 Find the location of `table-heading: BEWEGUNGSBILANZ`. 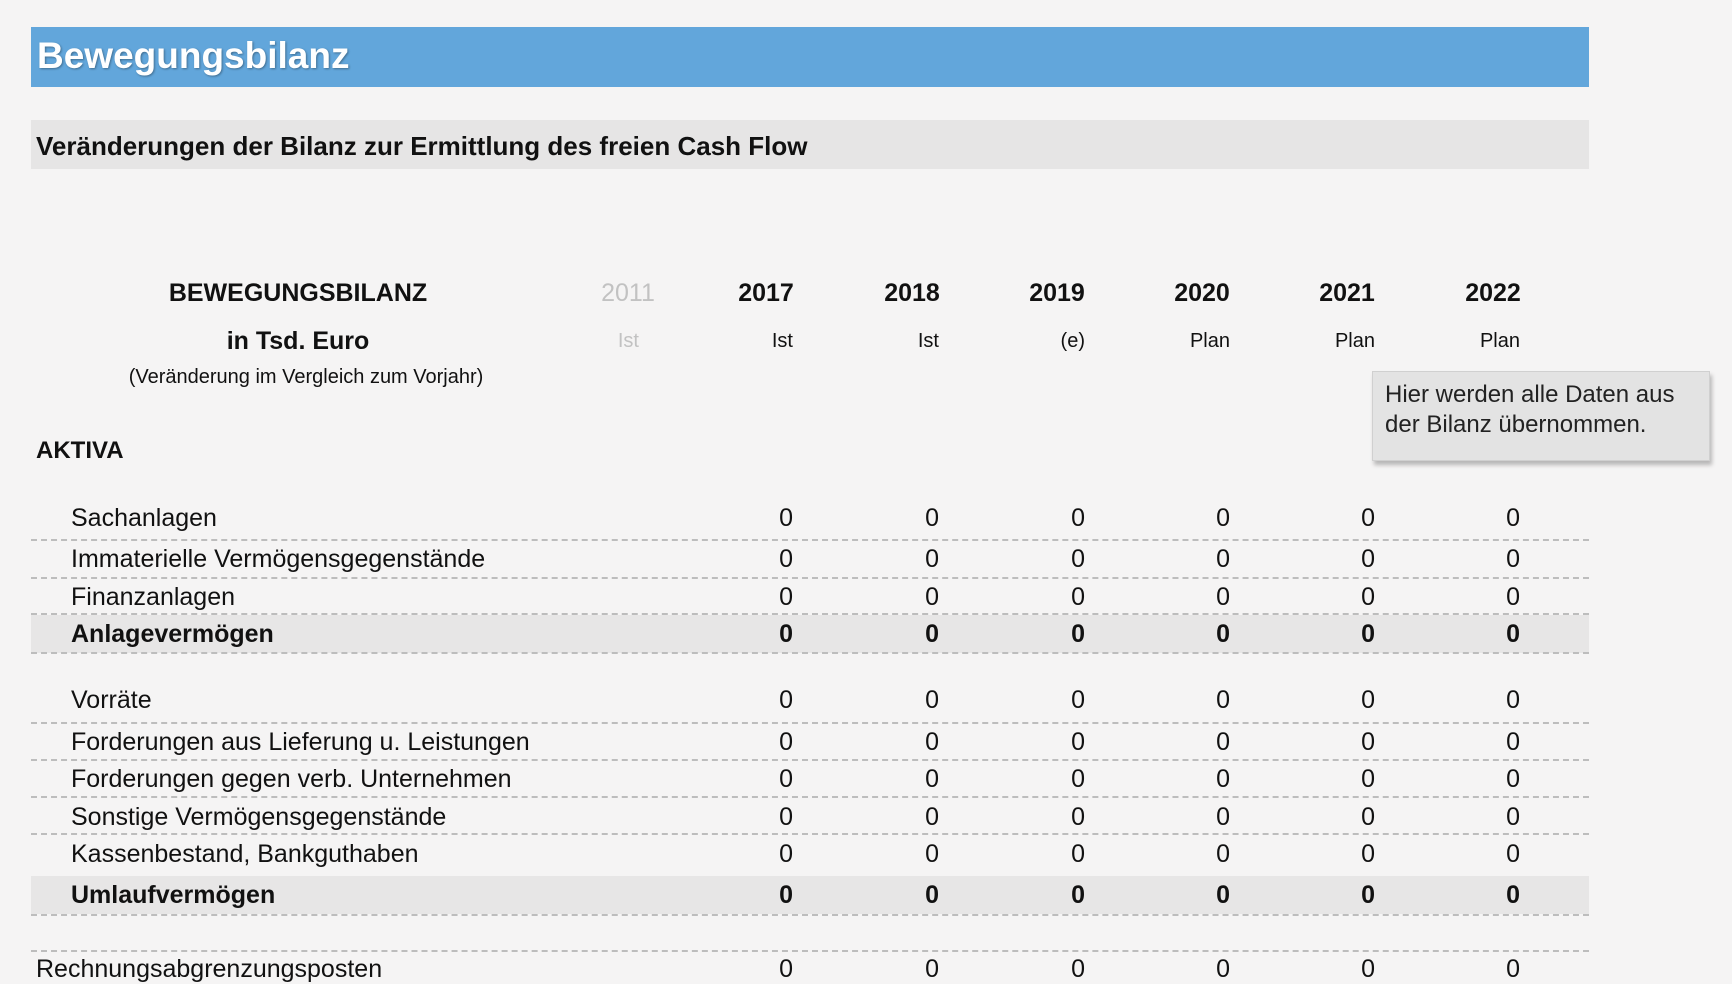

table-heading: BEWEGUNGSBILANZ is located at coordinates (298, 293).